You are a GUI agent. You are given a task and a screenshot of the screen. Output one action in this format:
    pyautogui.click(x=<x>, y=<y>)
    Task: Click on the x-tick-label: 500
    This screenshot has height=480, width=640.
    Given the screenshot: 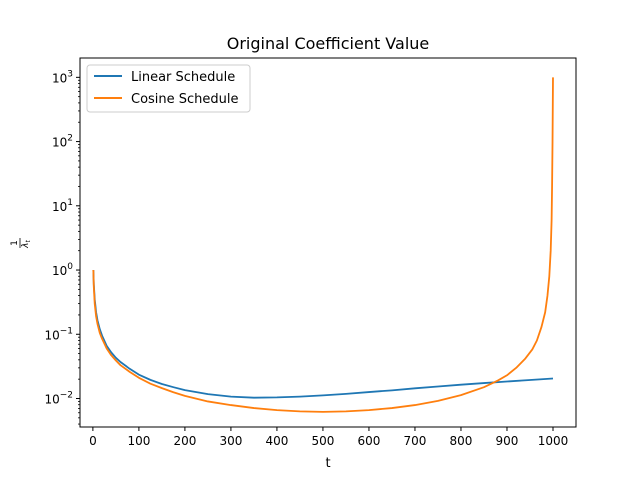 What is the action you would take?
    pyautogui.click(x=322, y=441)
    